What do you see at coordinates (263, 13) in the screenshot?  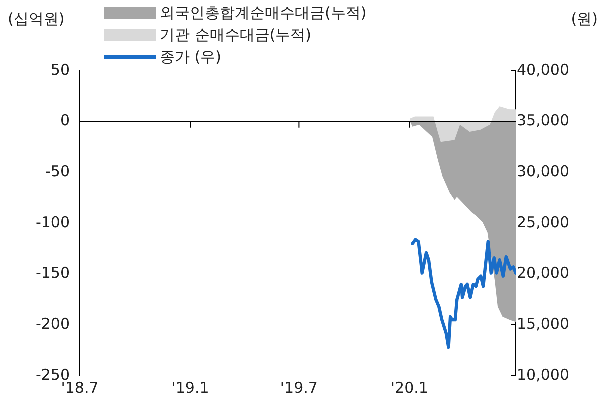 I see `legend-label: 외국인총합계순매수대금(누적)` at bounding box center [263, 13].